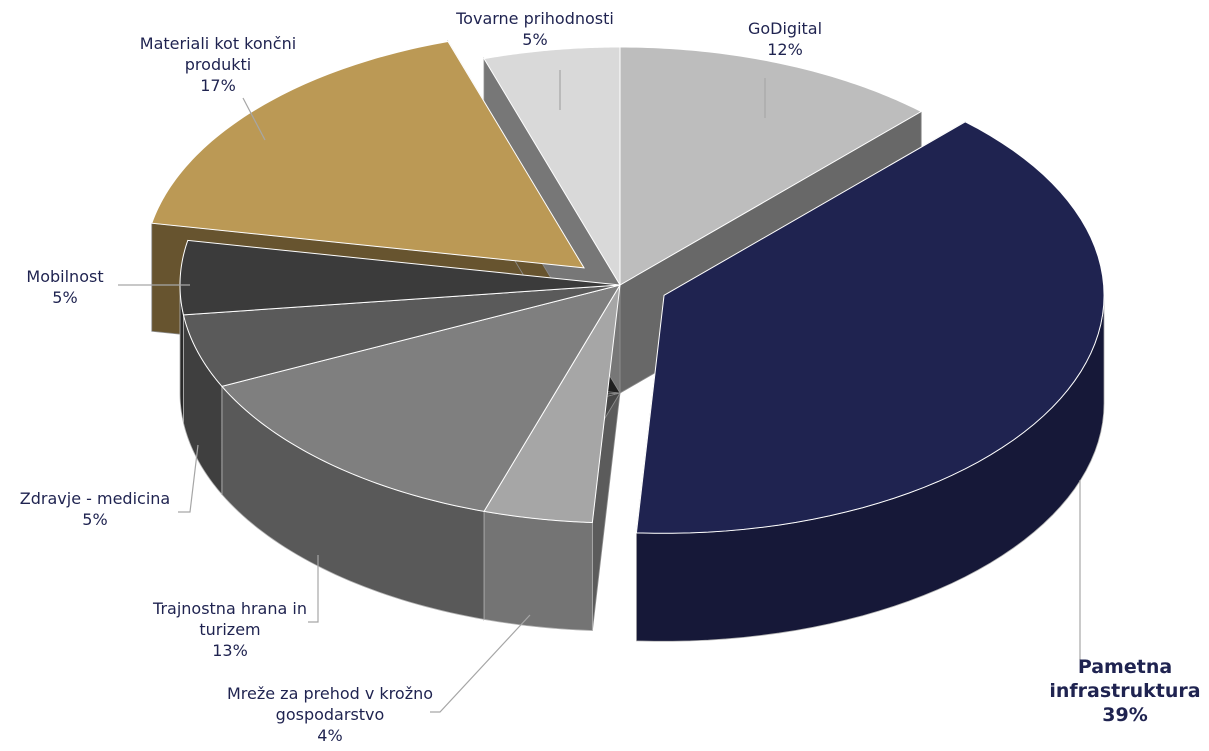 The width and height of the screenshot is (1209, 751). What do you see at coordinates (65, 276) in the screenshot?
I see `label-name: Mobilnost` at bounding box center [65, 276].